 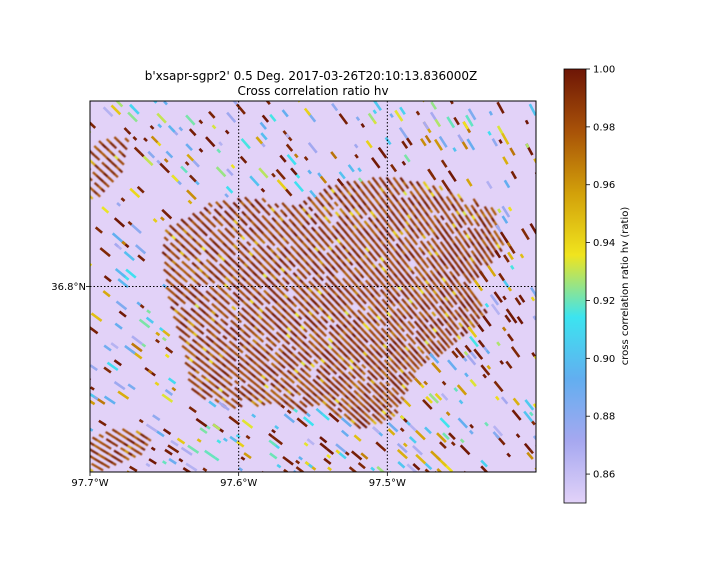 What do you see at coordinates (600, 273) in the screenshot?
I see `colorbar-ticks: 0.86 0.88 0.90 0.92 0.94 0.96 0.98 1.00` at bounding box center [600, 273].